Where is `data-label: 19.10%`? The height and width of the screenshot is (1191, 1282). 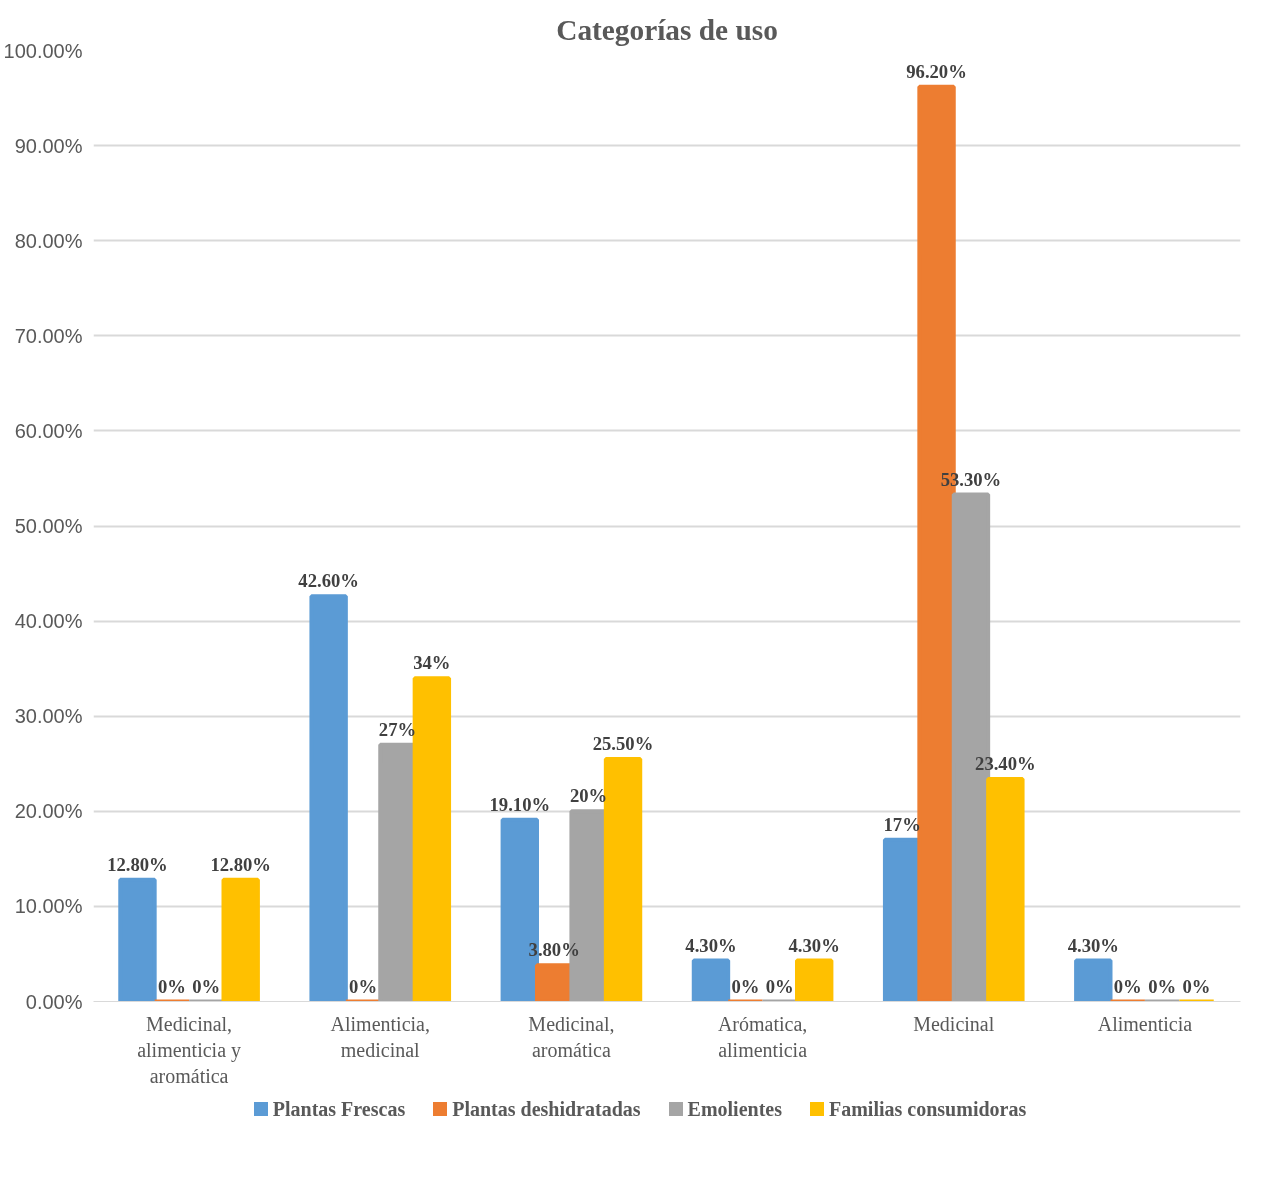 data-label: 19.10% is located at coordinates (520, 804).